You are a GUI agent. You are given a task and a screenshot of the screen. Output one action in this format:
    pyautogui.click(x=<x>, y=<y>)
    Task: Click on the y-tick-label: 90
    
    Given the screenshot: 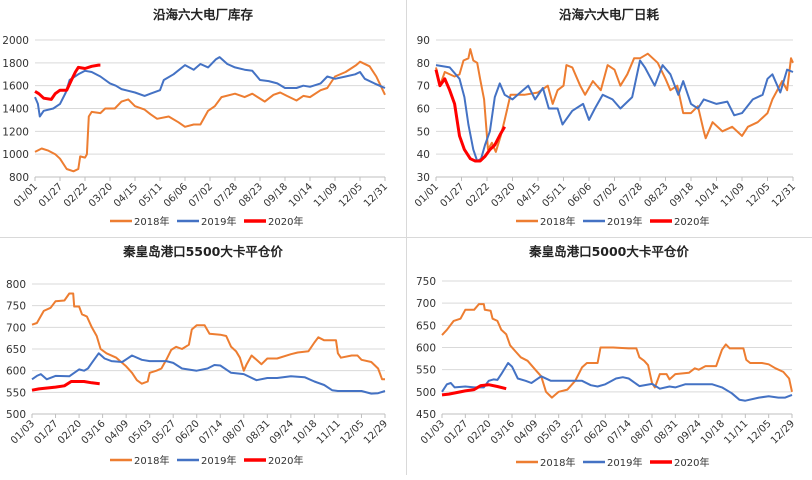 What is the action you would take?
    pyautogui.click(x=423, y=41)
    